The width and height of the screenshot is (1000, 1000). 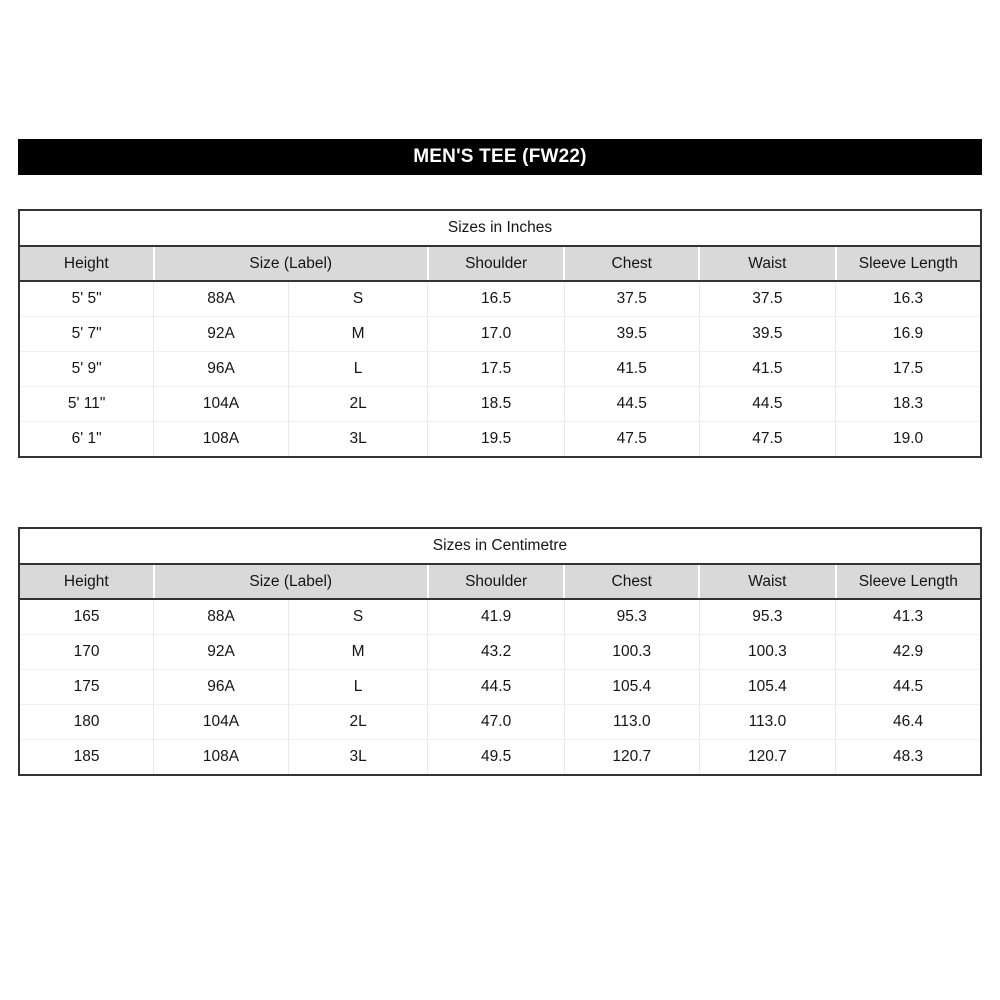 I want to click on table-cell: 18.5, so click(x=496, y=404).